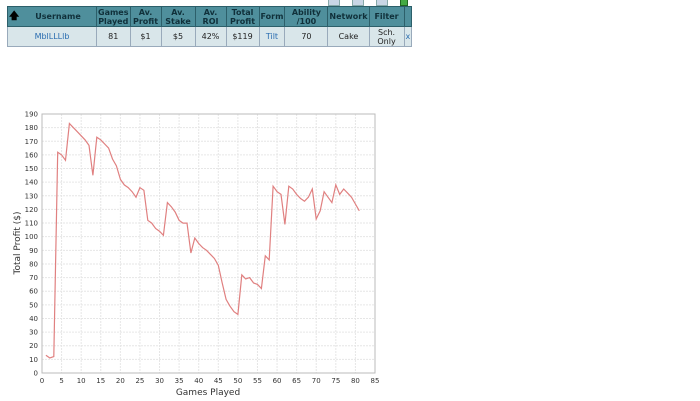  What do you see at coordinates (408, 16) in the screenshot?
I see `header-blank` at bounding box center [408, 16].